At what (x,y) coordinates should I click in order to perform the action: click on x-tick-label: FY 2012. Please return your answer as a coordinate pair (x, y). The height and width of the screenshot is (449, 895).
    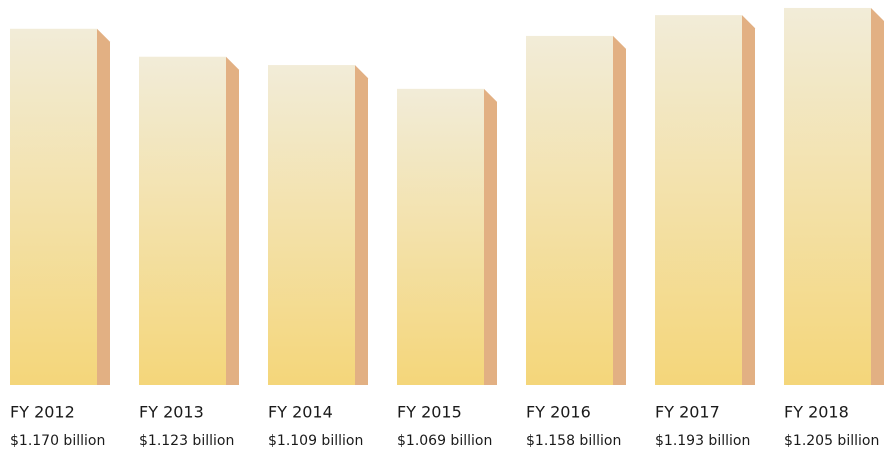
    Looking at the image, I should click on (42, 412).